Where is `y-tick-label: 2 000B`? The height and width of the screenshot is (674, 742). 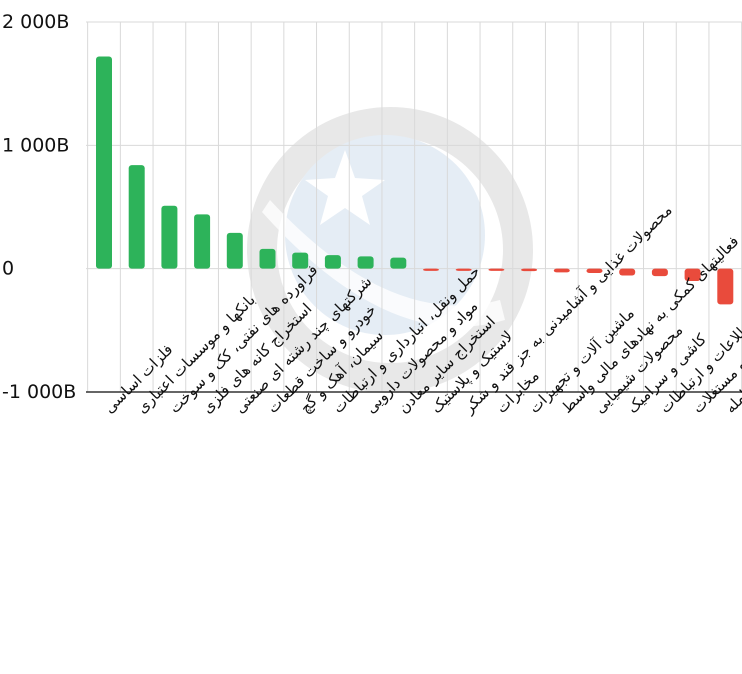
y-tick-label: 2 000B is located at coordinates (35, 22).